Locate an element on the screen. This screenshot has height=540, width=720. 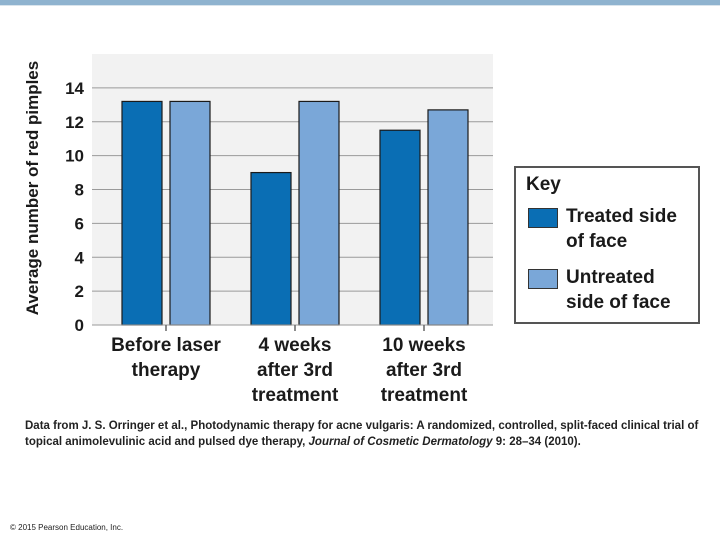
x-tick-label: Before laser therapy is located at coordinates (166, 358).